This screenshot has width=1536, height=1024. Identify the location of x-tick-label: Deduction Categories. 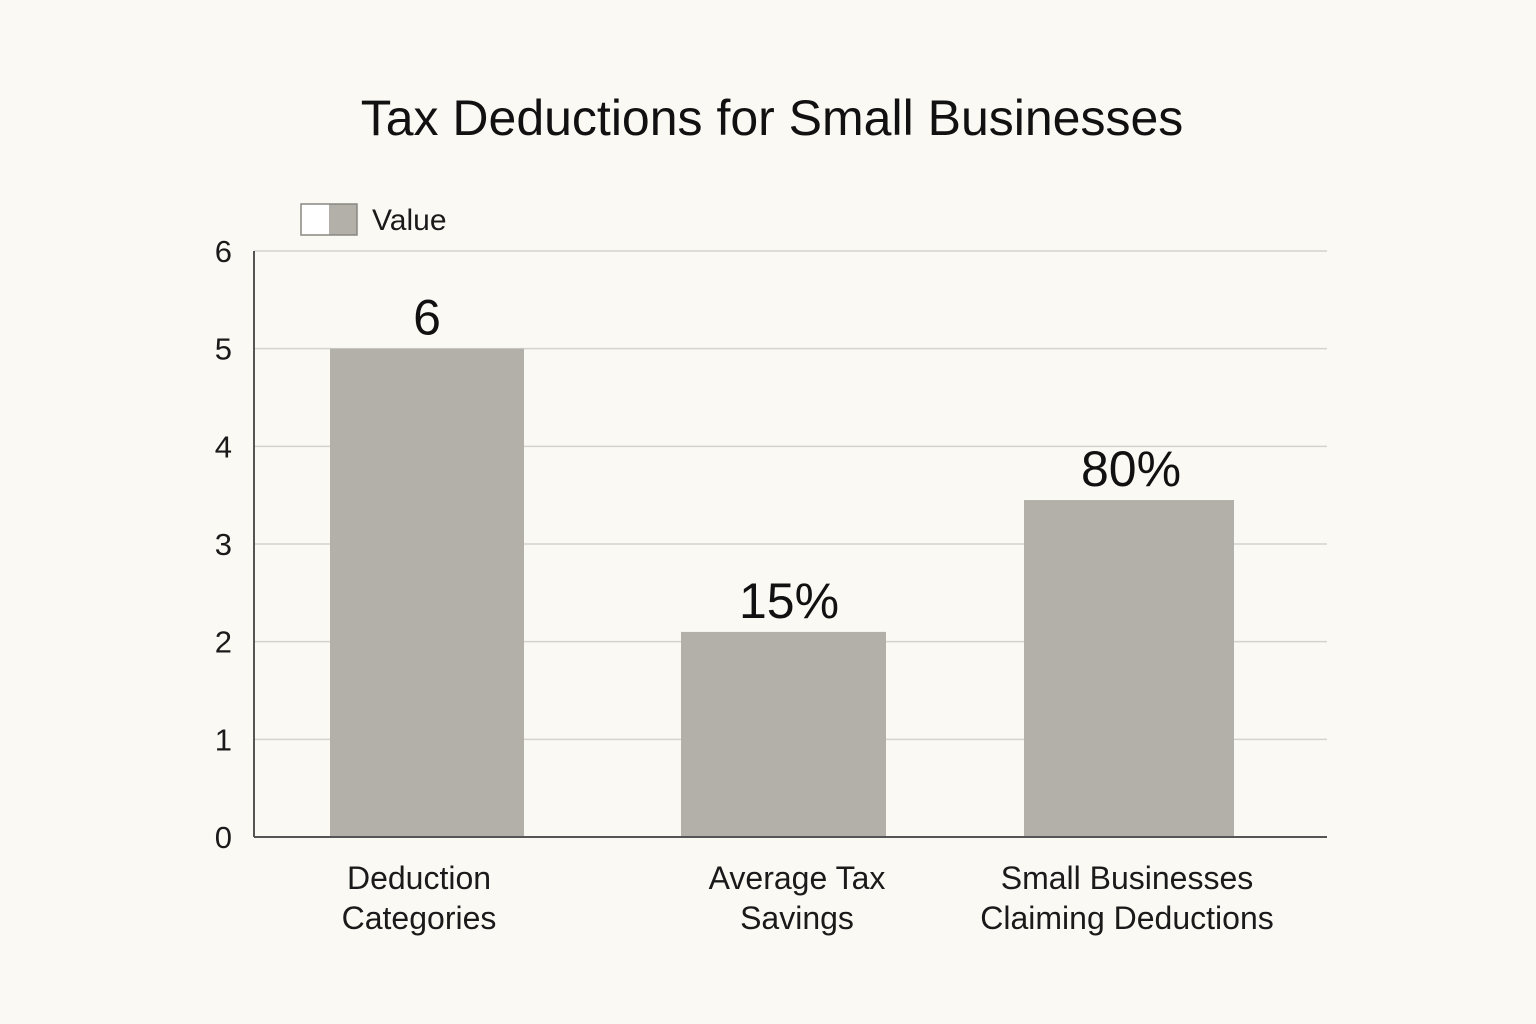
(419, 898).